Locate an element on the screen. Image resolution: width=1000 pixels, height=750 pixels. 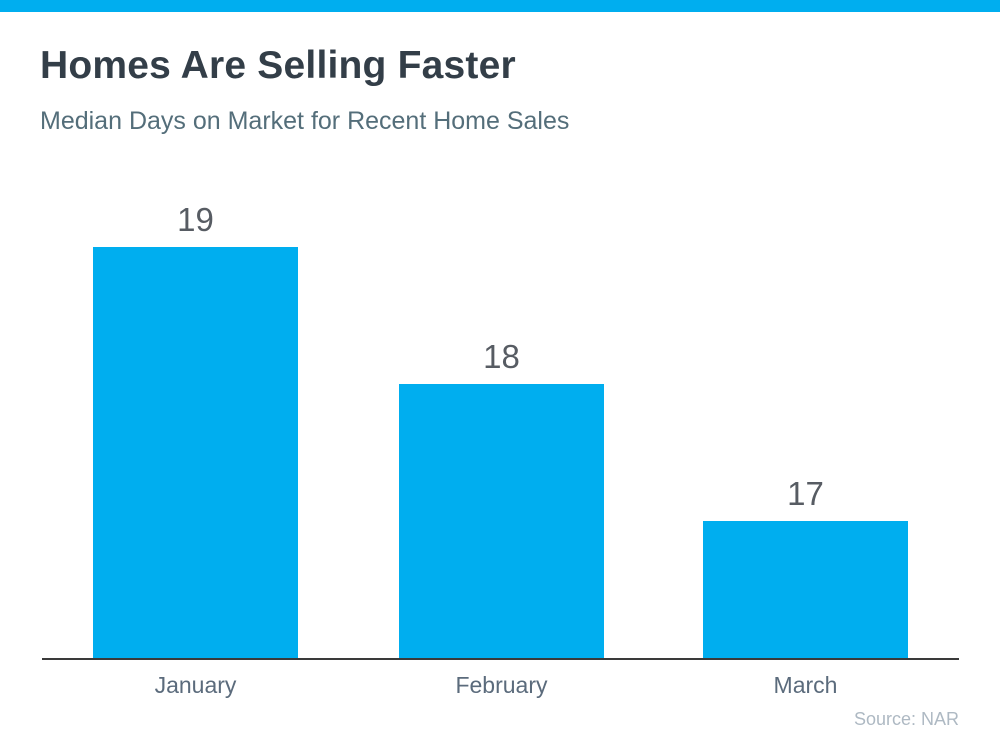
bar-march is located at coordinates (805, 589).